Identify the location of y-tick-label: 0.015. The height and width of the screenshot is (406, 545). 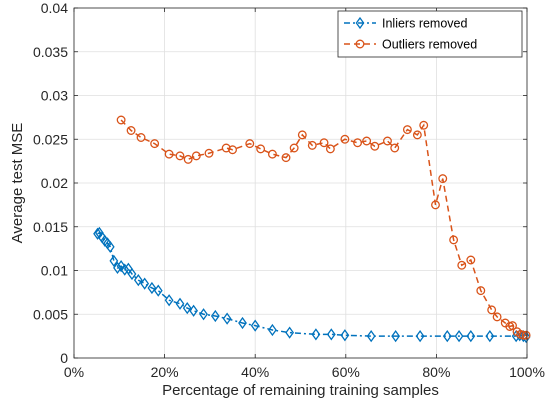
(50, 227).